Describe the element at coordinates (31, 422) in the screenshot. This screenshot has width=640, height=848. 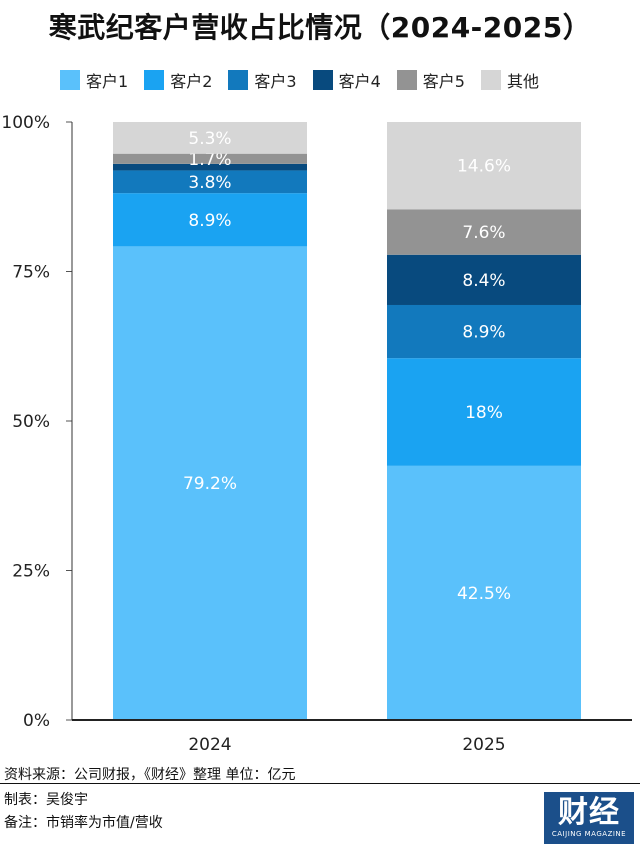
I see `y-tick-label: 50%` at that location.